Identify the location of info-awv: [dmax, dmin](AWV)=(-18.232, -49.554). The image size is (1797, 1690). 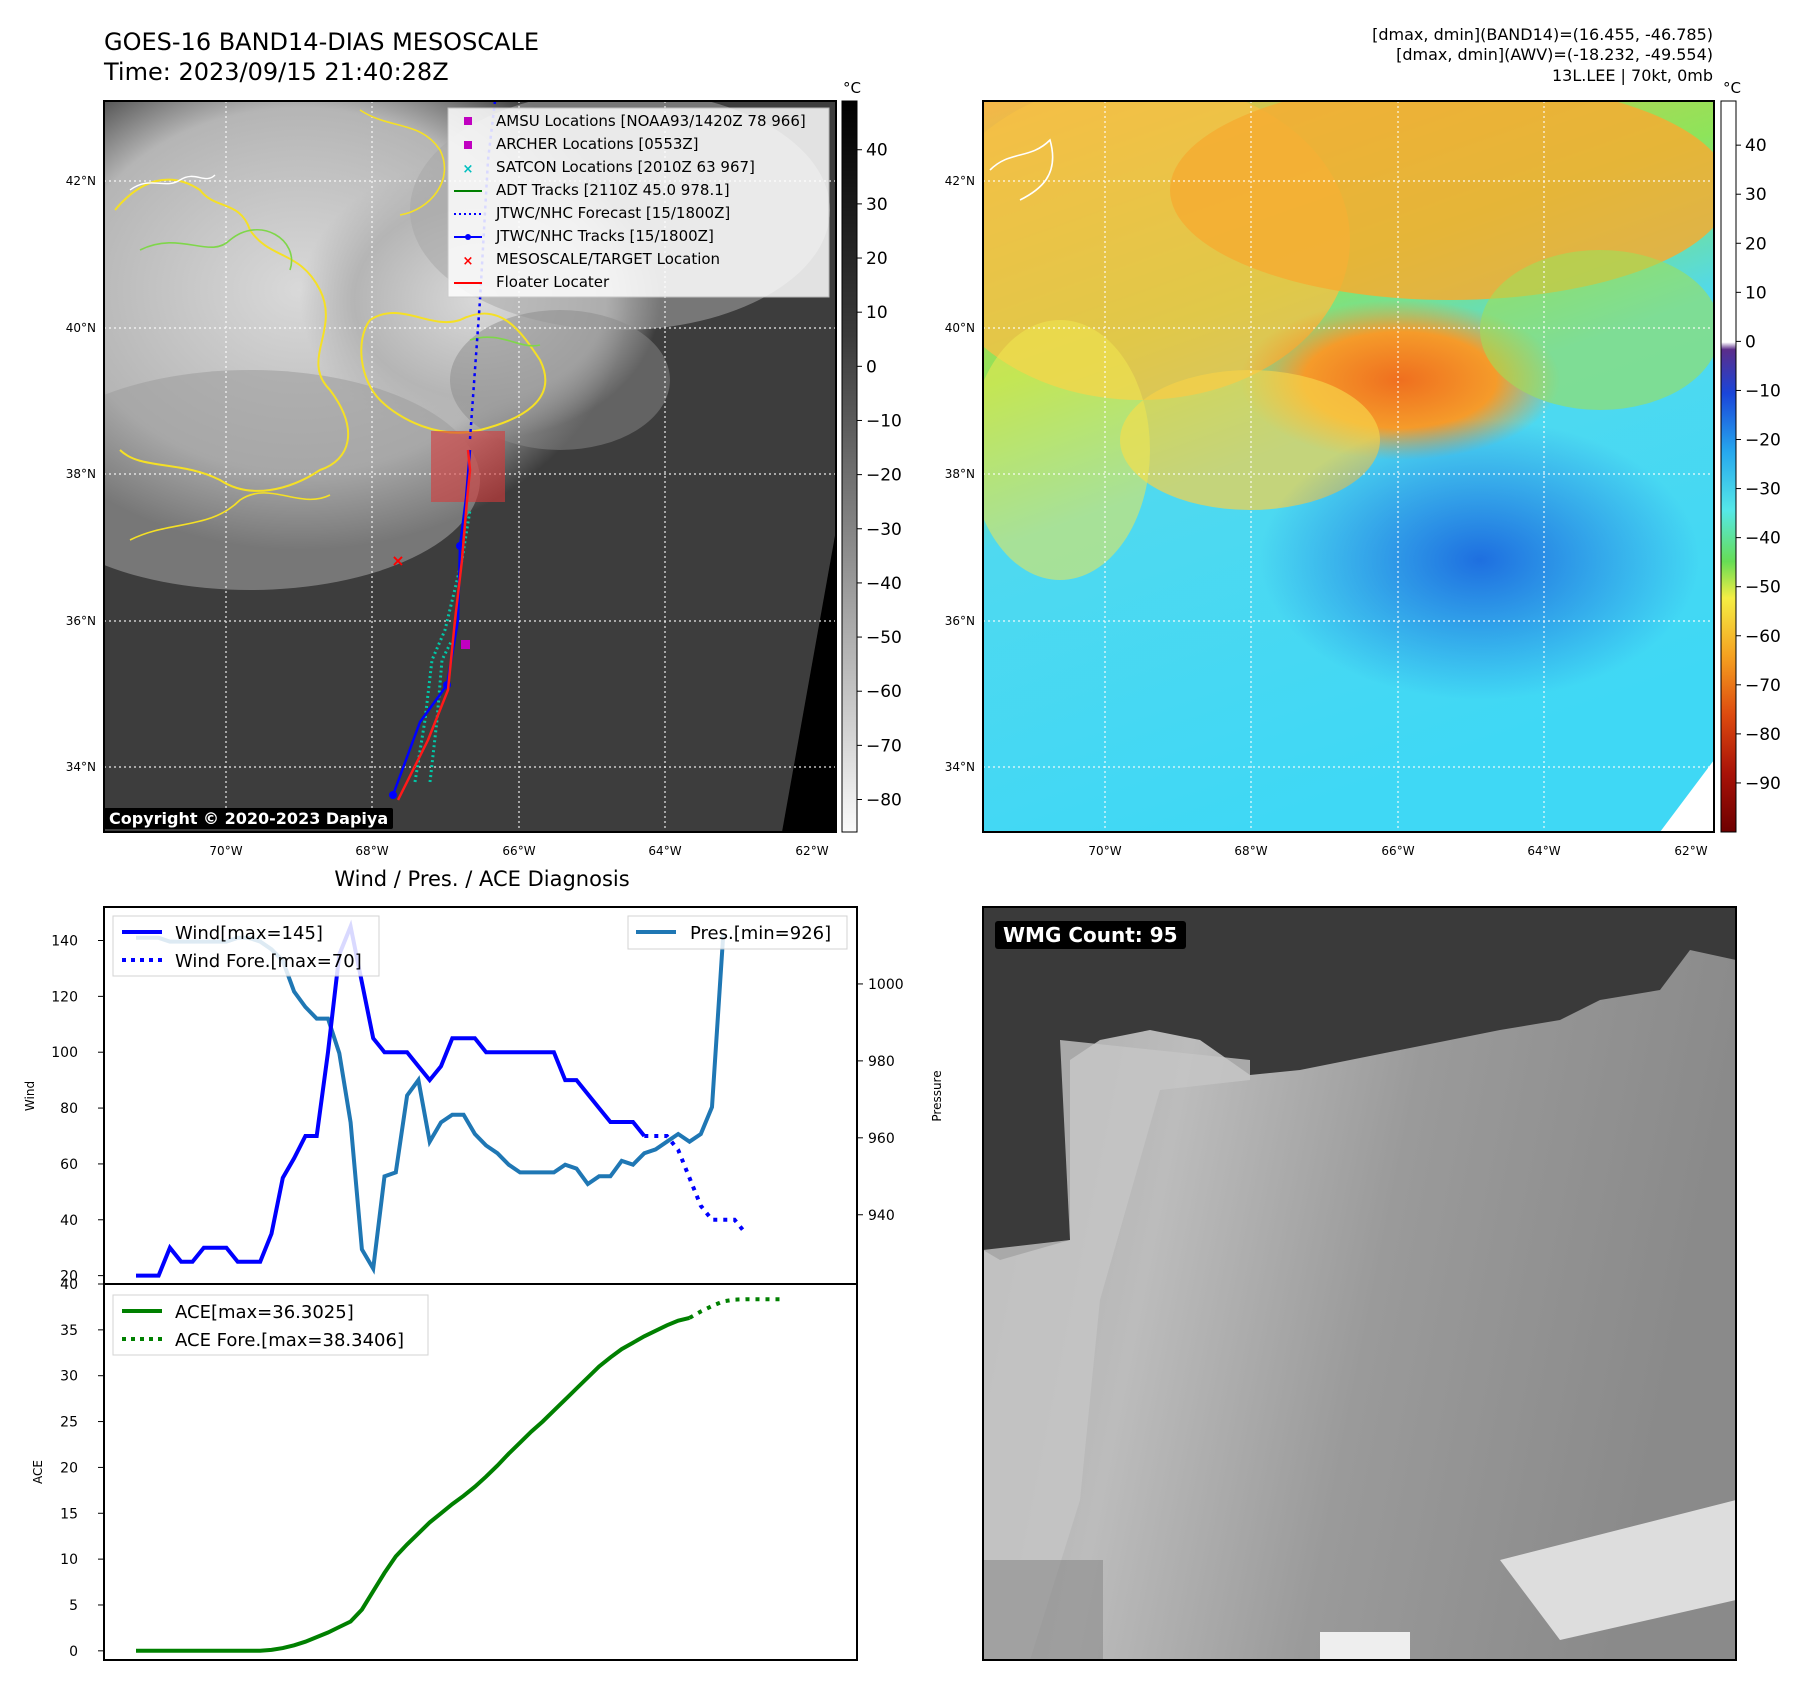
(1554, 54).